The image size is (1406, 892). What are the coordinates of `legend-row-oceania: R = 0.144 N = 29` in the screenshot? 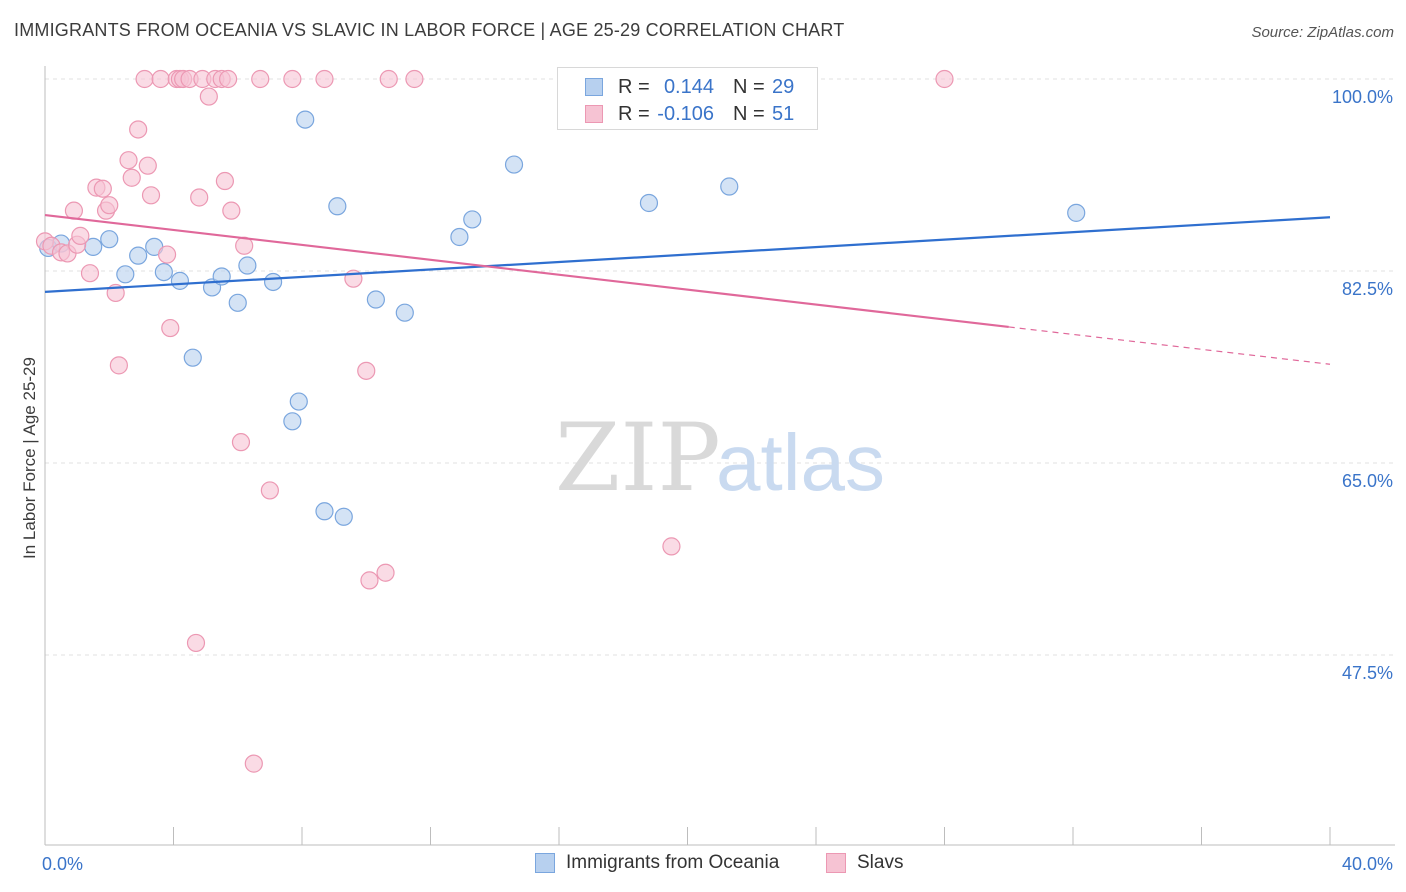 It's located at (687, 88).